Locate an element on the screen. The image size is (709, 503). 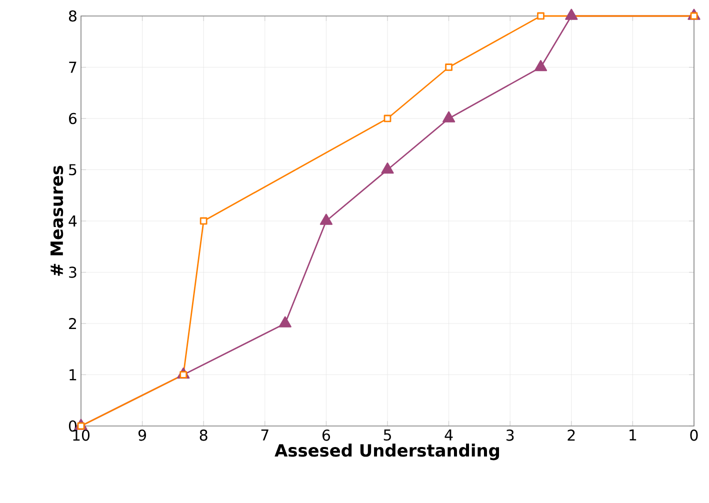
y-axis-title: # Measures is located at coordinates (57, 221).